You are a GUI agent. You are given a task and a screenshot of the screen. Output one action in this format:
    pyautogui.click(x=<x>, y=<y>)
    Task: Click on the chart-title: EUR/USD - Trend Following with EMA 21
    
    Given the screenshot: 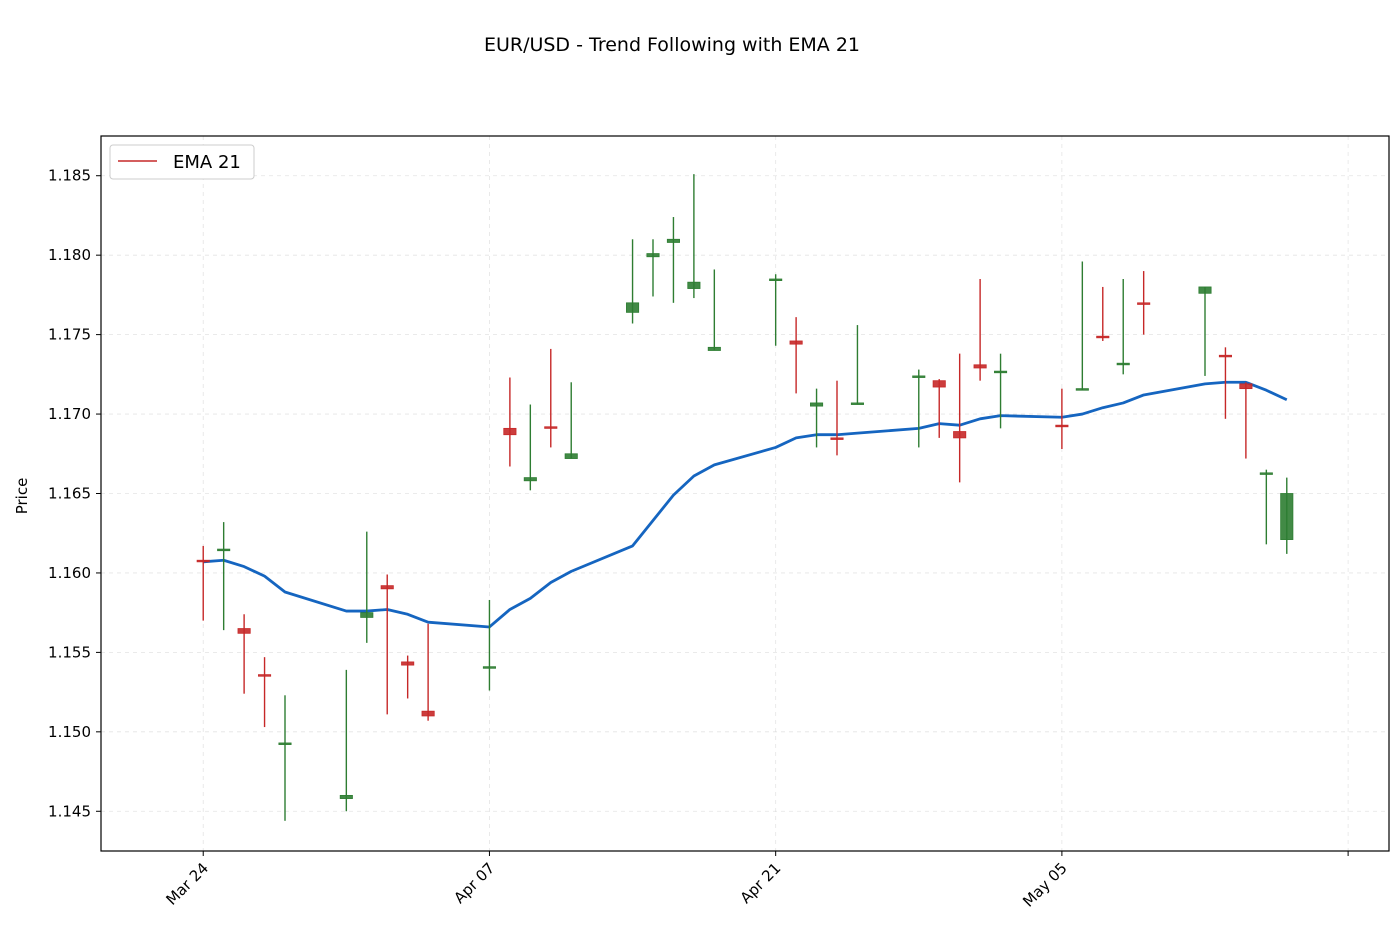 What is the action you would take?
    pyautogui.click(x=672, y=45)
    